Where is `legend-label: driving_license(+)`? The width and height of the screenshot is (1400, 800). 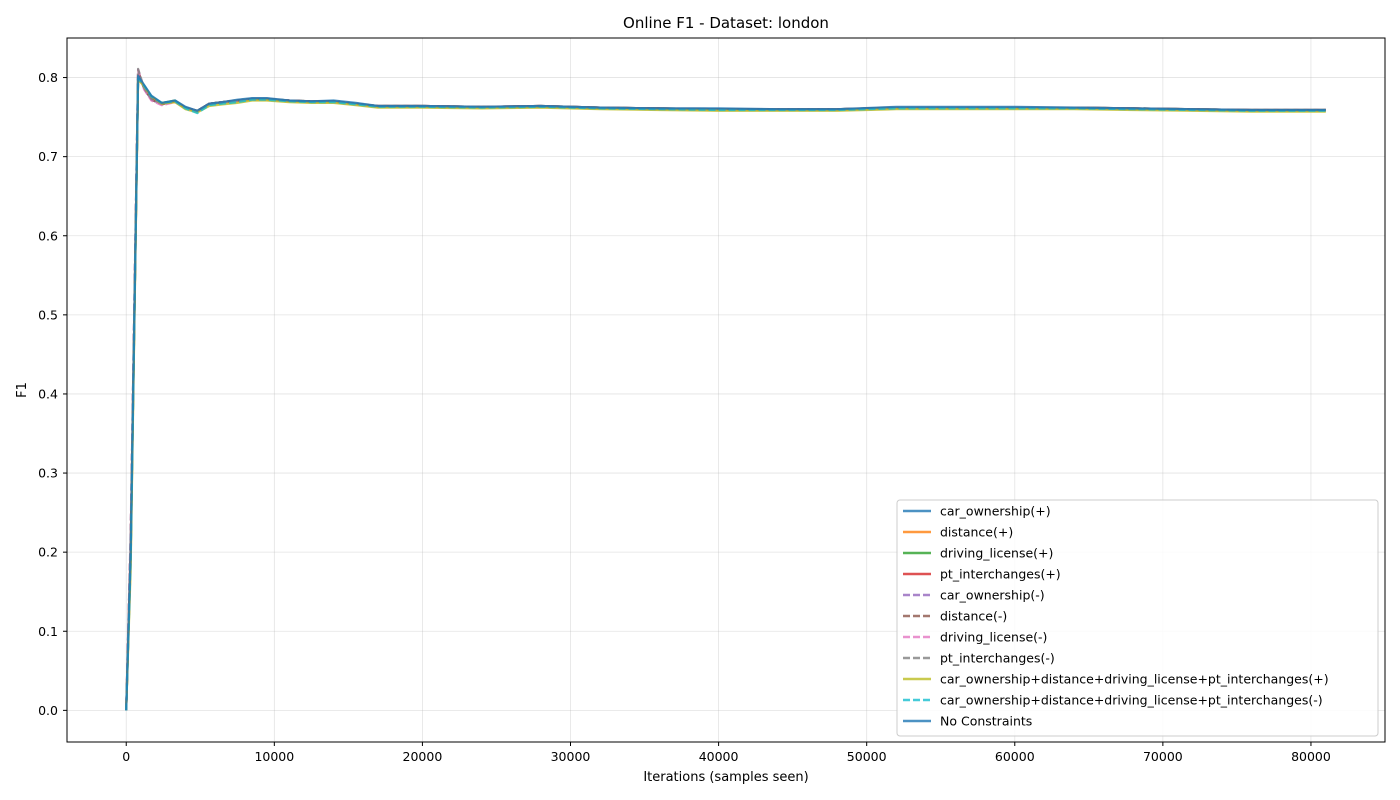
legend-label: driving_license(+) is located at coordinates (996, 553).